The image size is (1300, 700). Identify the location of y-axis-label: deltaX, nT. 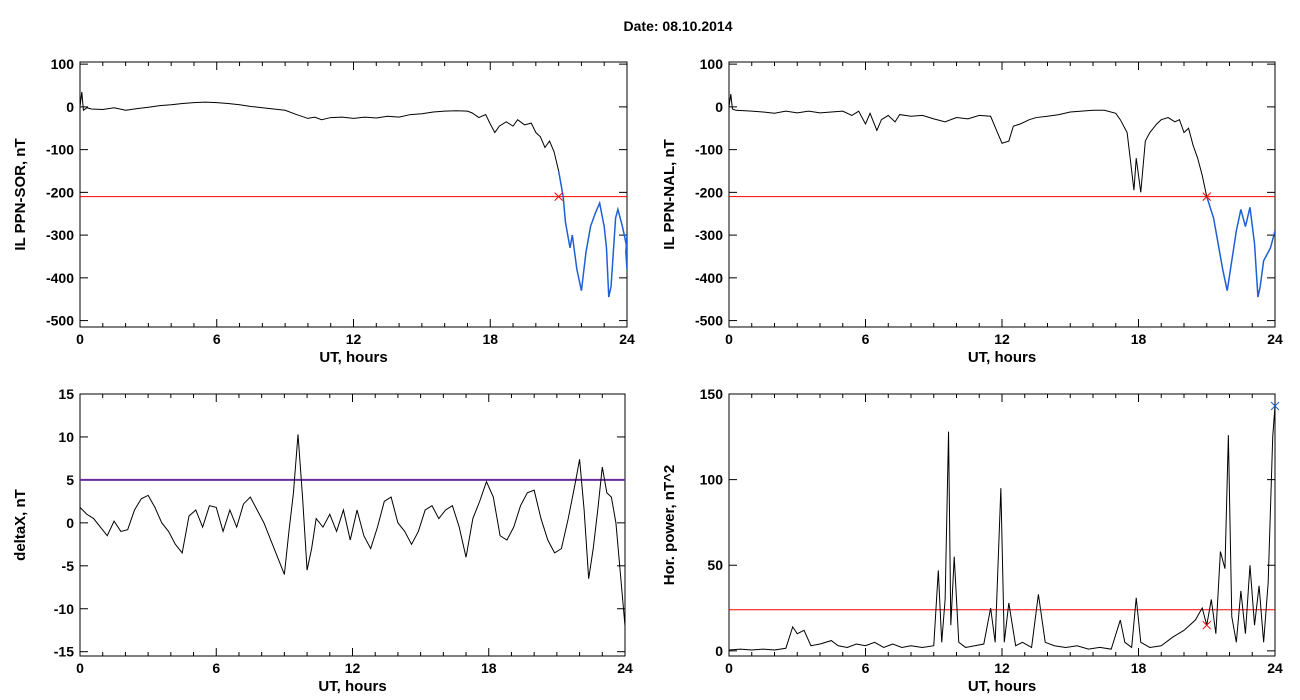
(20, 525).